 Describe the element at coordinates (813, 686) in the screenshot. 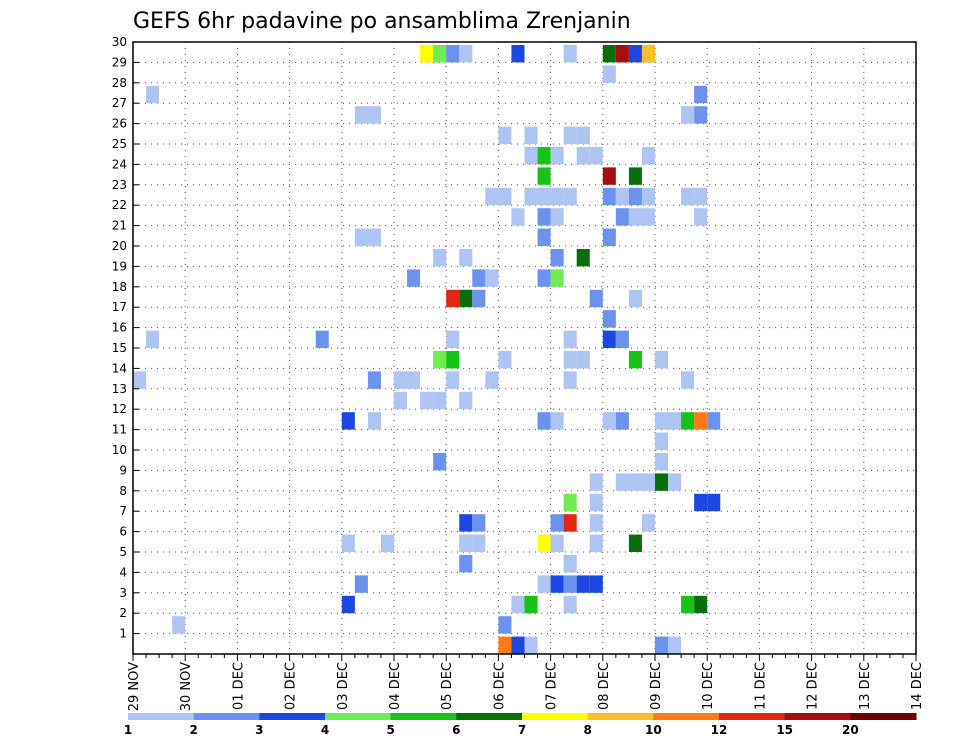

I see `x-tick-label: 12 DEC` at that location.